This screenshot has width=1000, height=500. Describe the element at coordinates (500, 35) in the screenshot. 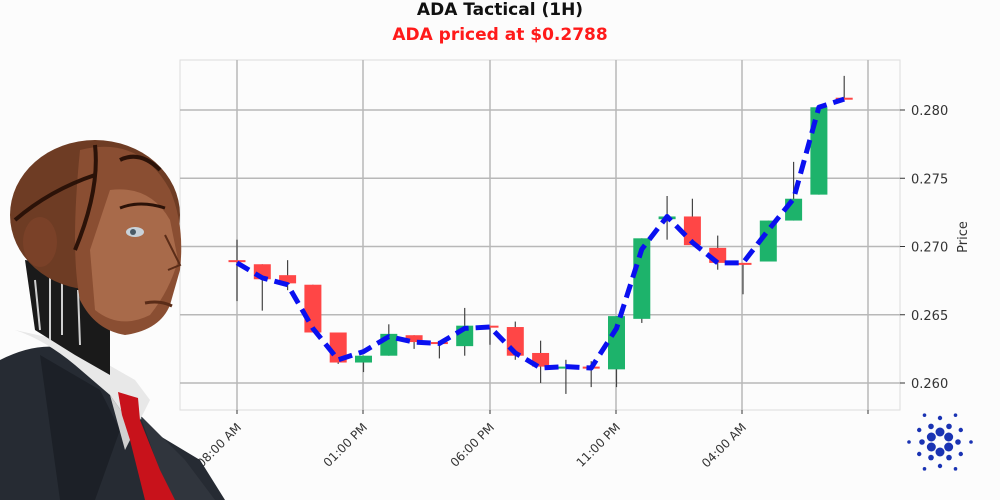

I see `price-subtitle: ADA priced at $0.2788` at that location.